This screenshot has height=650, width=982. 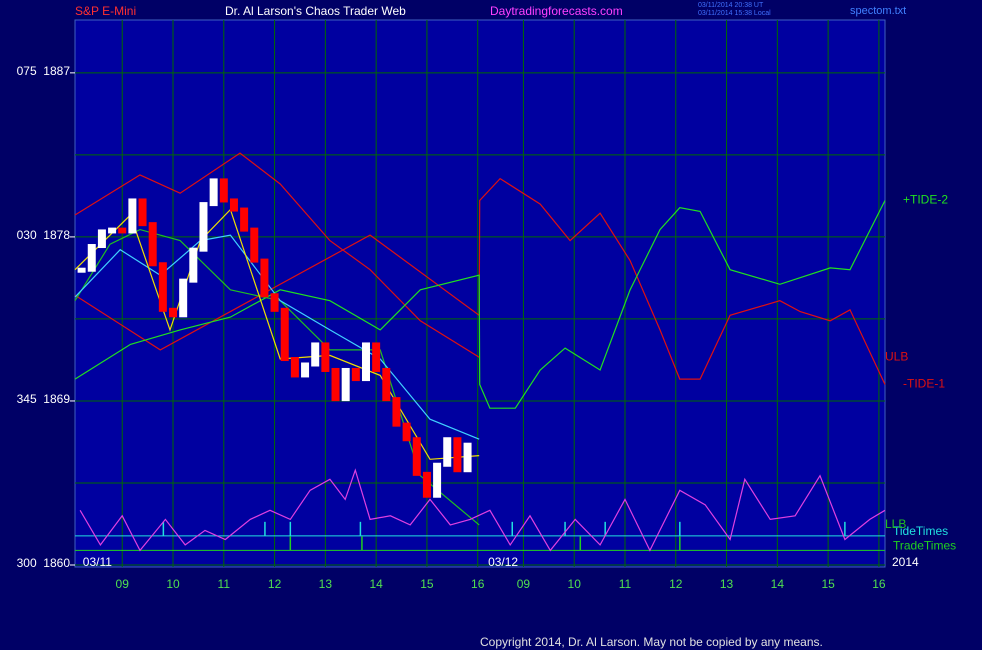 I want to click on series-label: +TIDE-2, so click(x=925, y=200).